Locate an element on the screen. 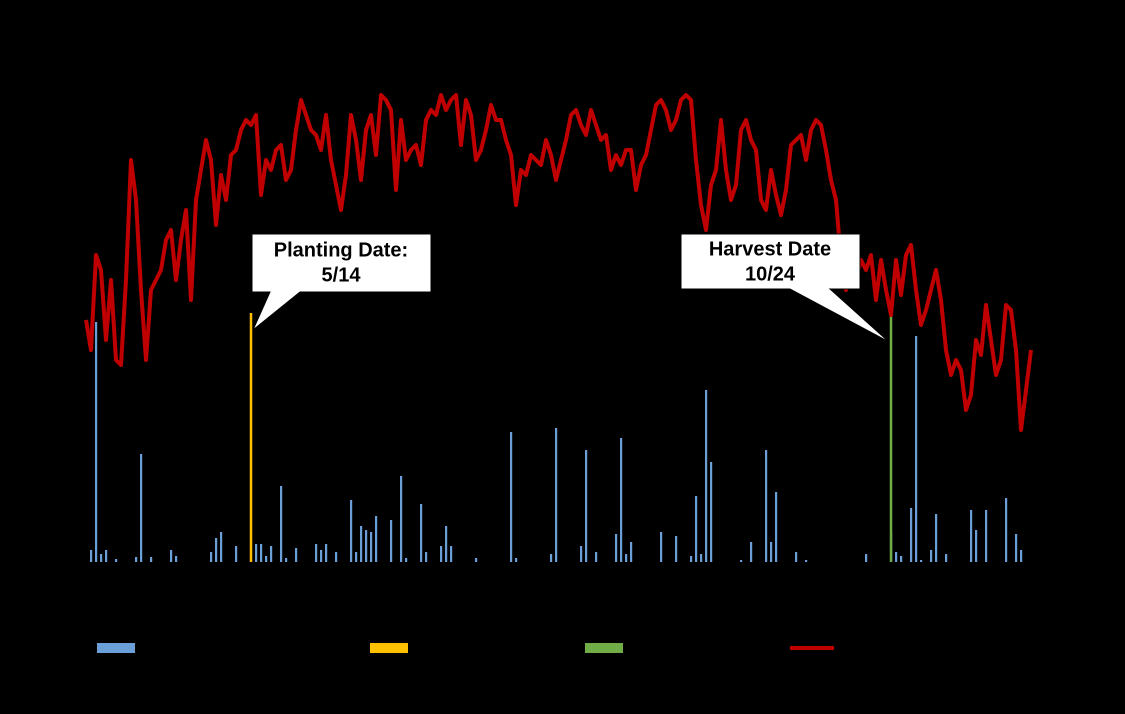 Image resolution: width=1125 pixels, height=714 pixels. planting-callout: Planting Date: 5/14 is located at coordinates (341, 282).